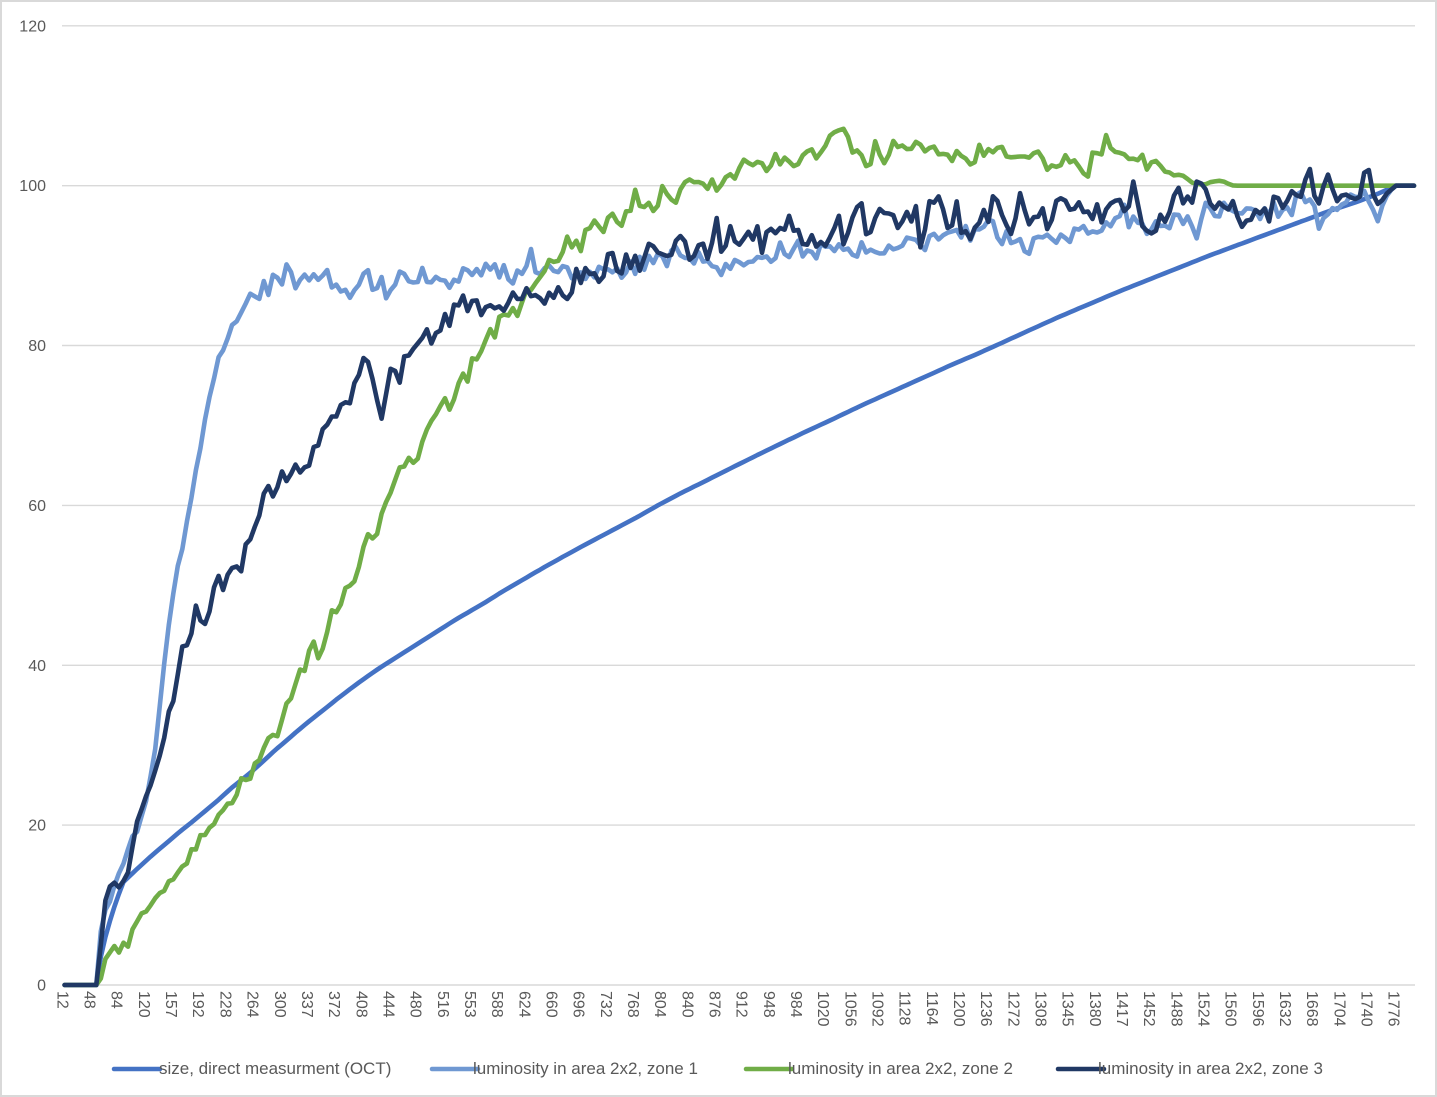  I want to click on svg-text: 1345, so click(1067, 1009).